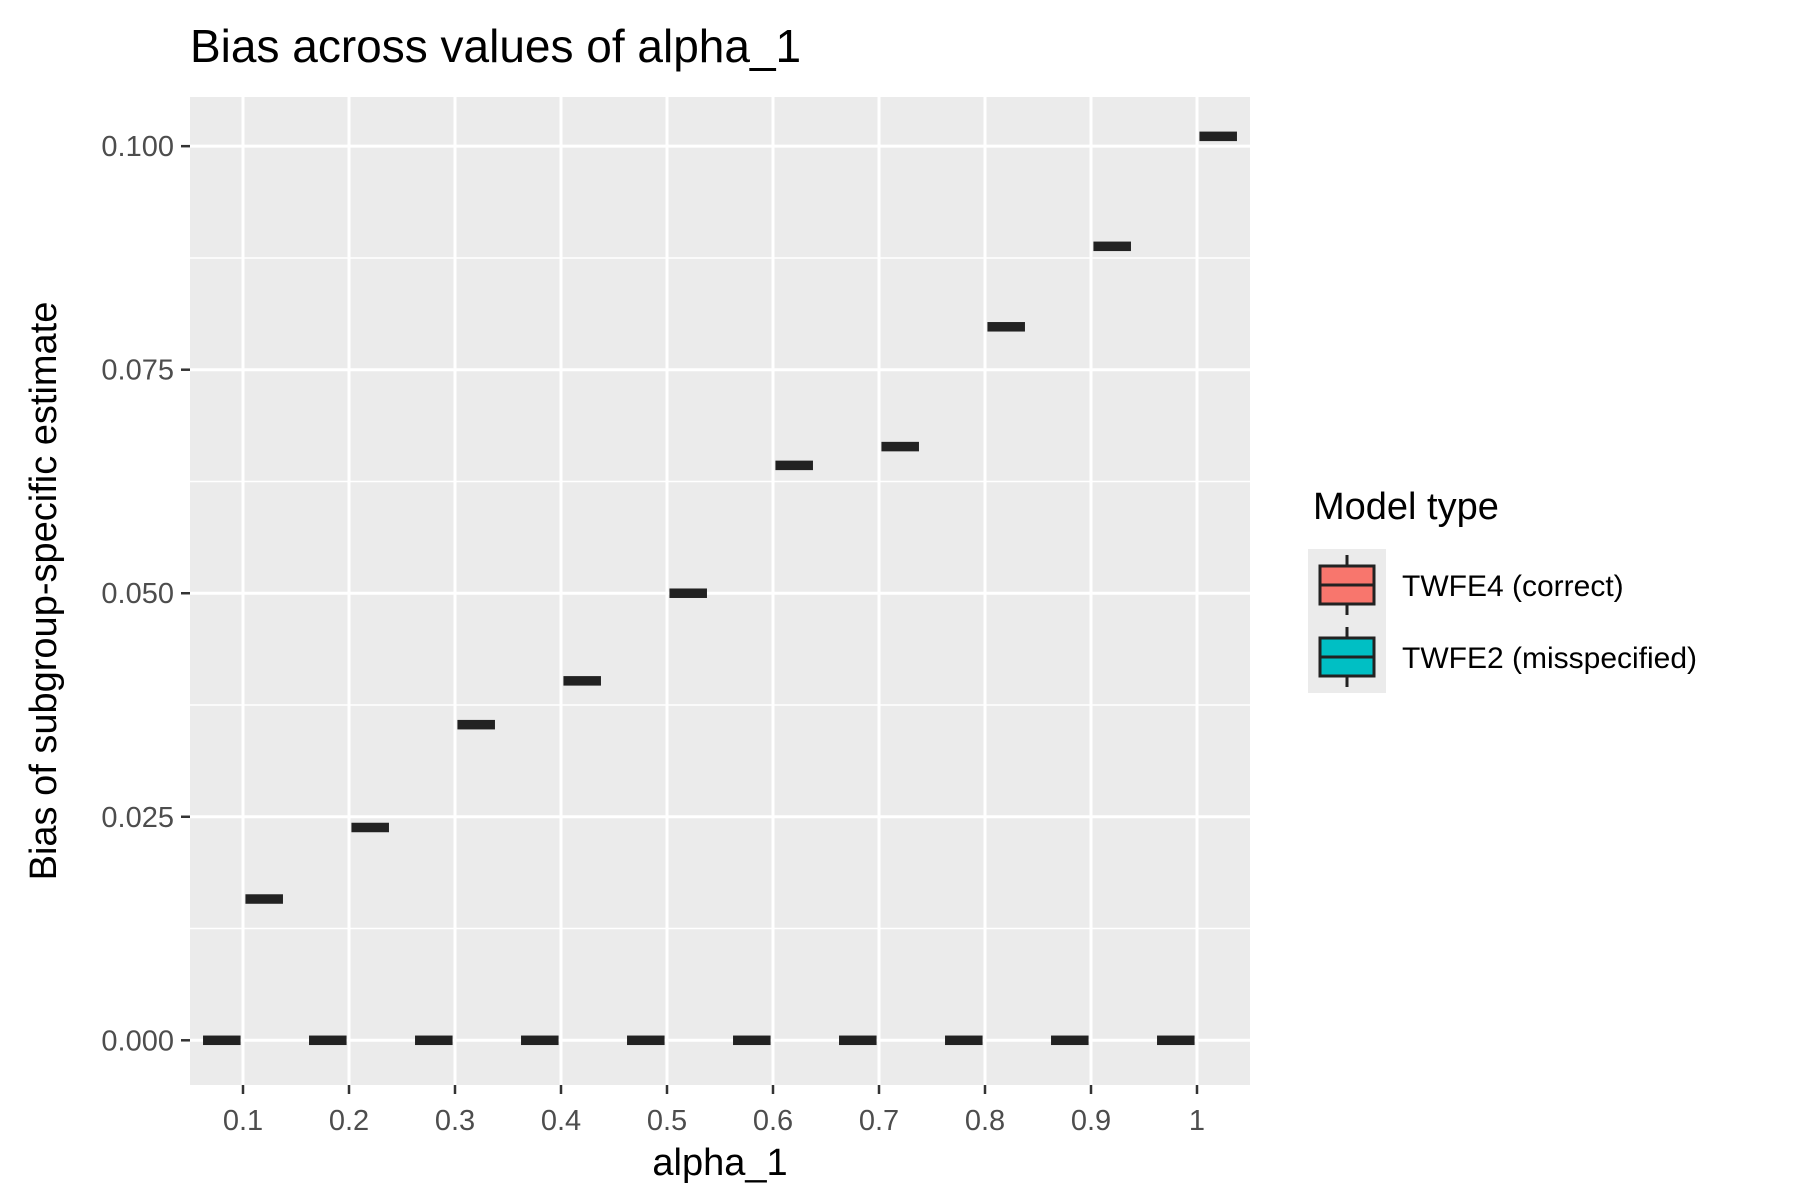 This screenshot has height=1200, width=1800. Describe the element at coordinates (773, 1121) in the screenshot. I see `x-tick-label: 0.6` at that location.